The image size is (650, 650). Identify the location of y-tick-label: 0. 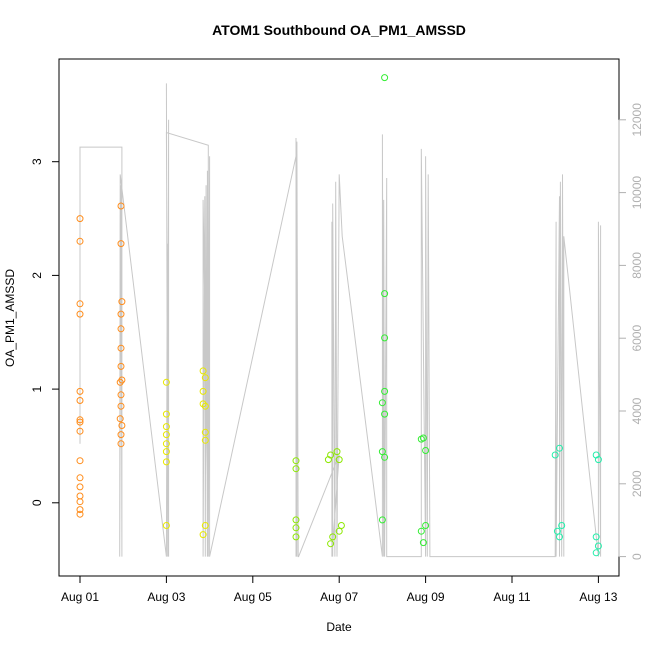
(37, 502).